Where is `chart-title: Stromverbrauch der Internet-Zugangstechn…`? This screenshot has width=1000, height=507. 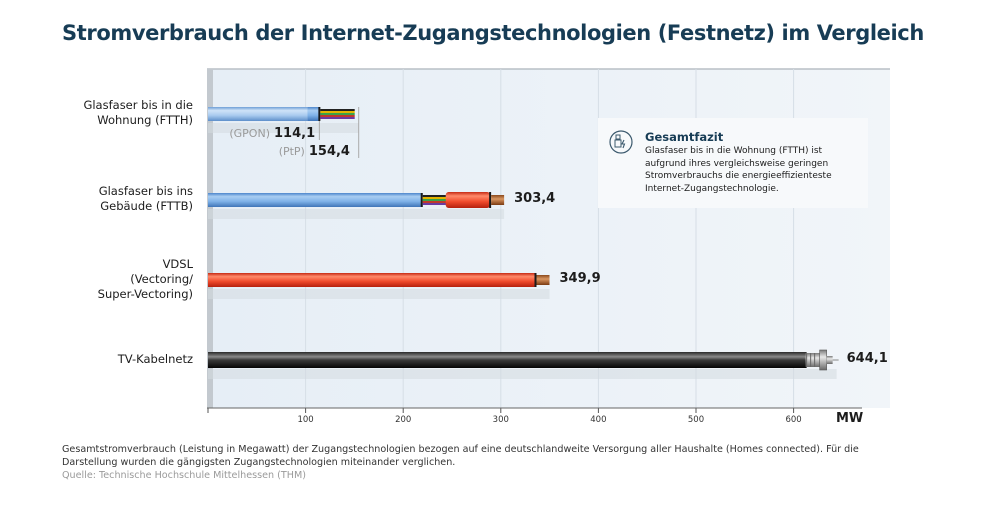 chart-title: Stromverbrauch der Internet-Zugangstechn… is located at coordinates (493, 33).